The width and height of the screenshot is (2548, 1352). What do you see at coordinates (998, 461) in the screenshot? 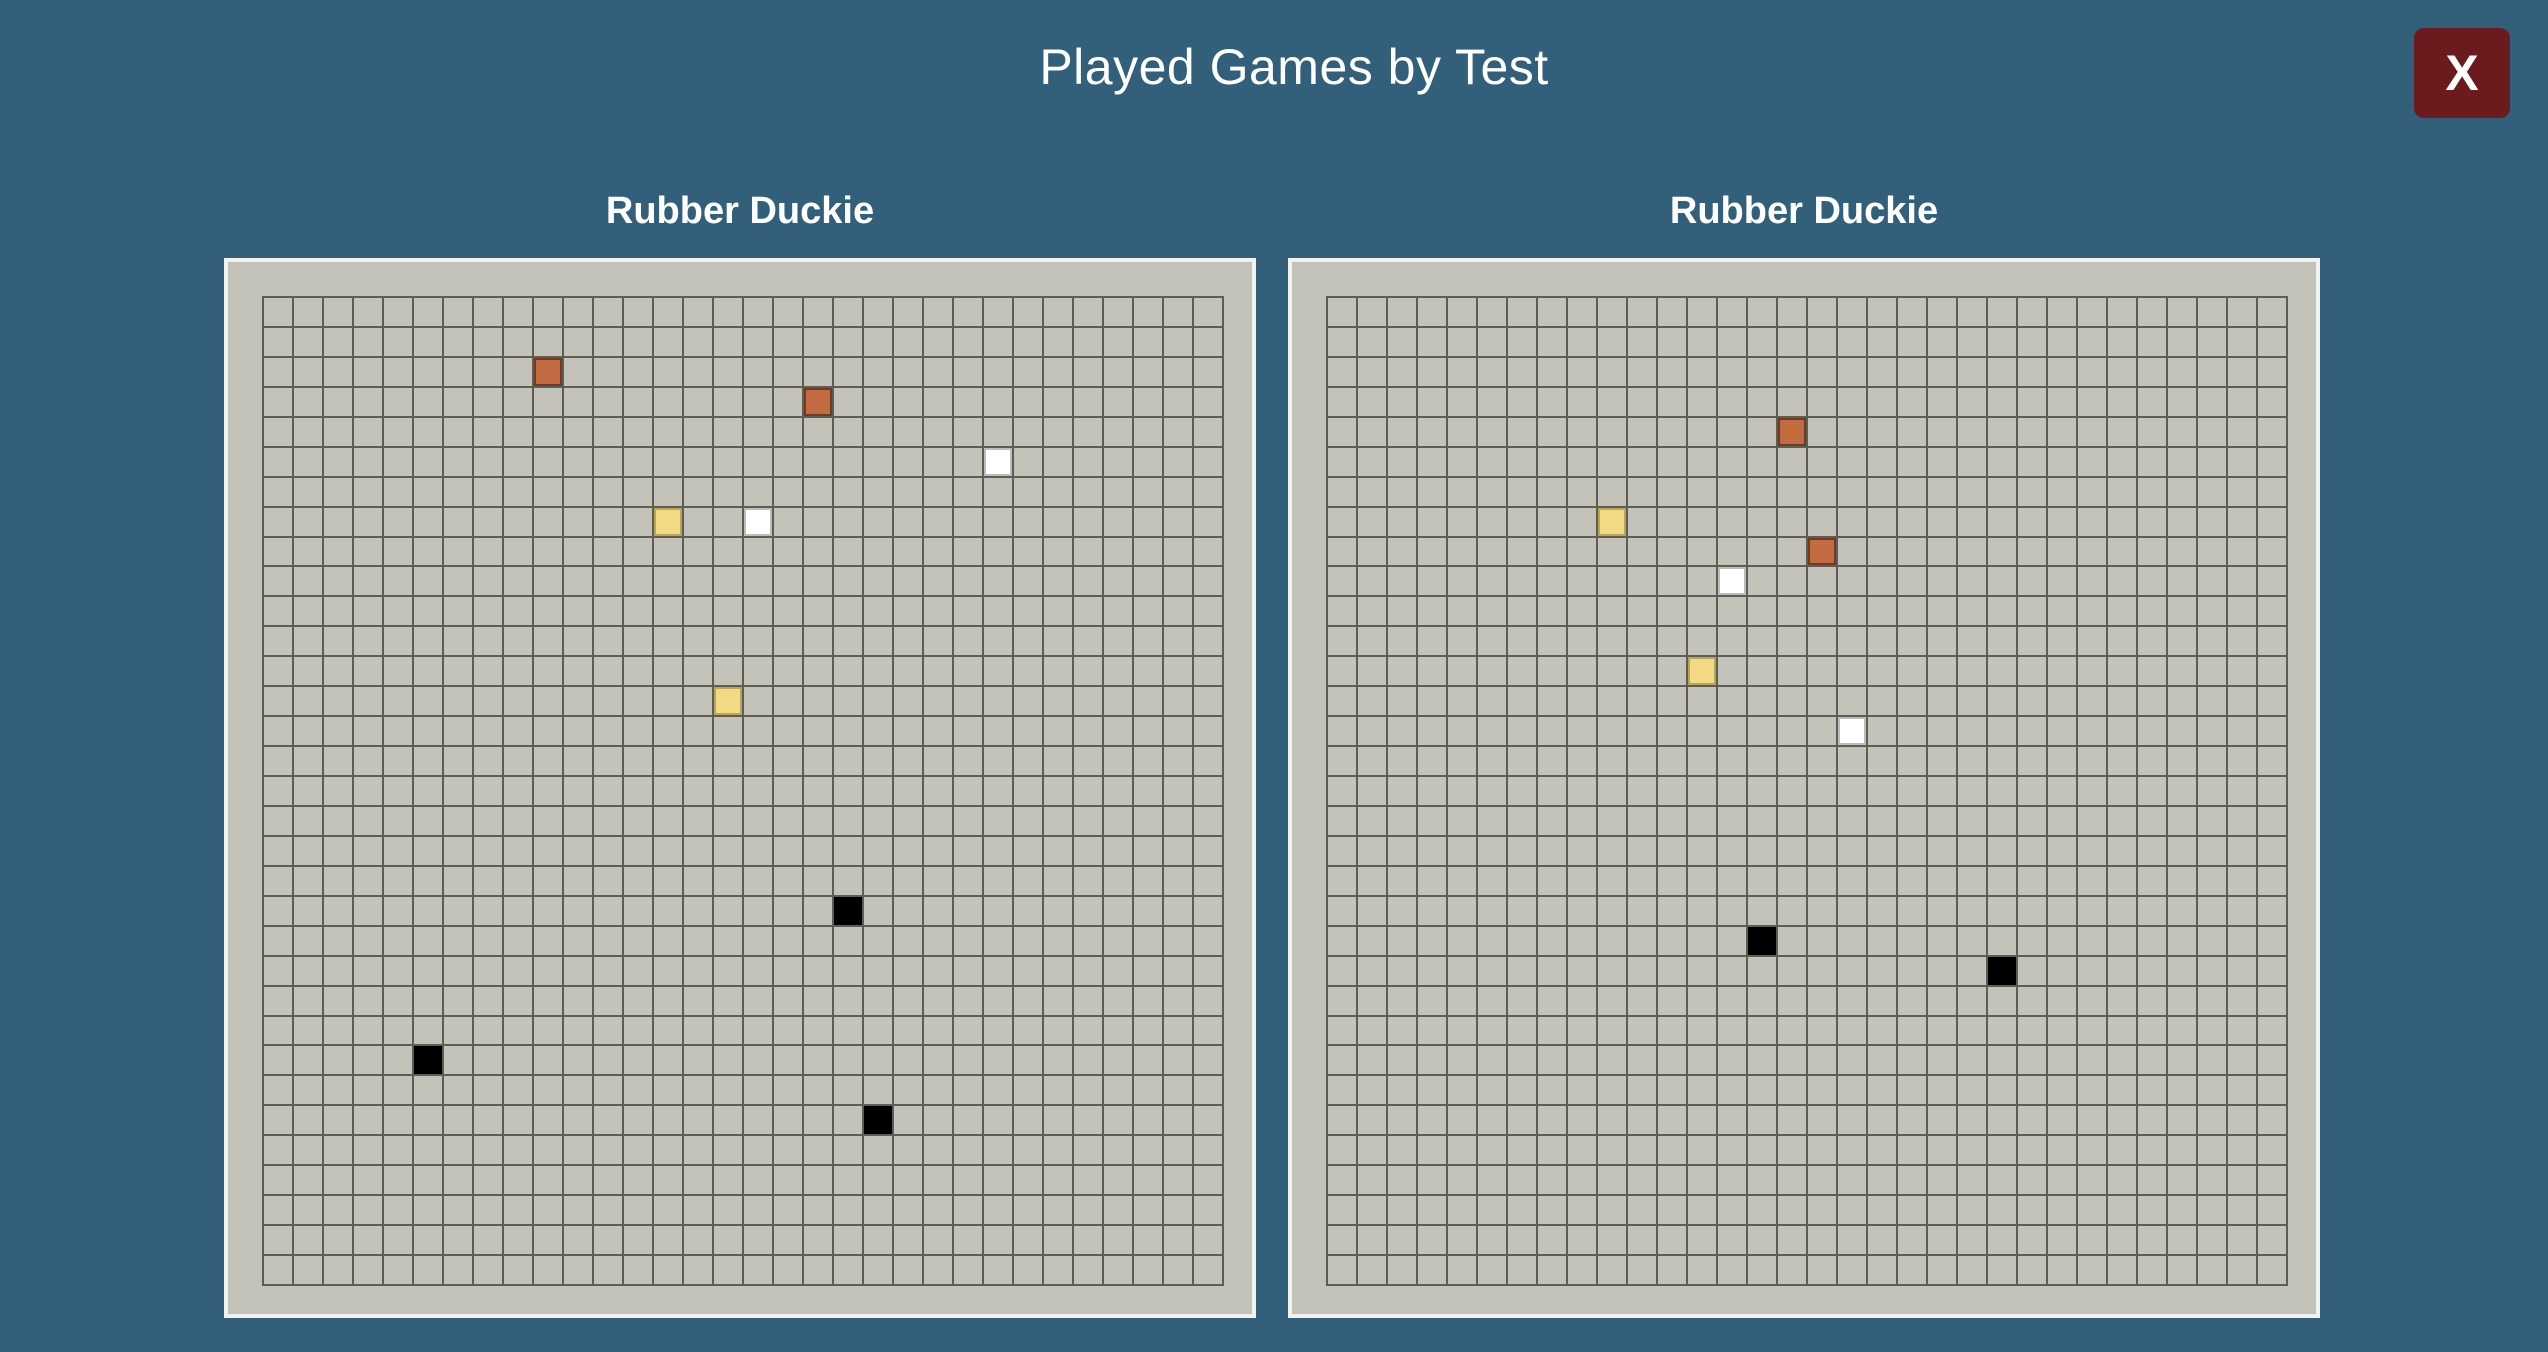
I see `stone-white` at bounding box center [998, 461].